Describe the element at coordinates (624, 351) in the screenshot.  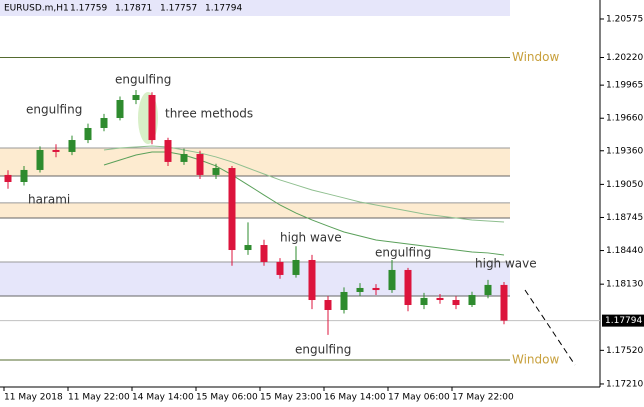
I see `y-tick-label: 1.17520` at that location.